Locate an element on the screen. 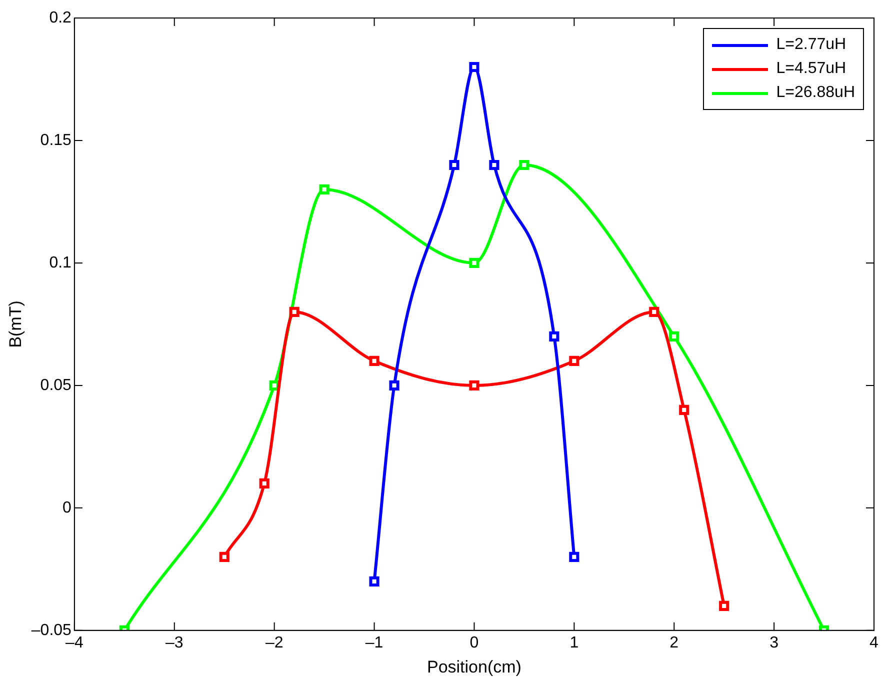 This screenshot has height=684, width=882. x-tick-label: 2 is located at coordinates (674, 643).